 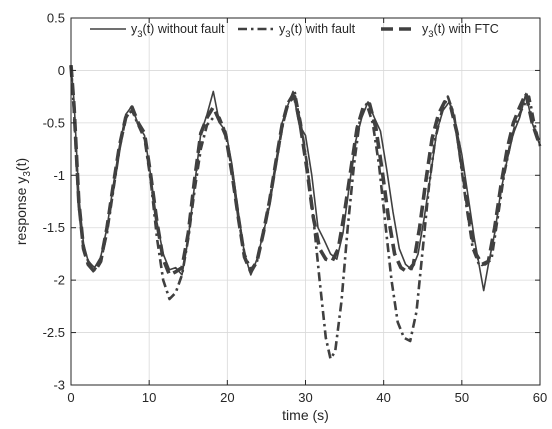 I want to click on y-tick-label: -0.5, so click(x=54, y=122).